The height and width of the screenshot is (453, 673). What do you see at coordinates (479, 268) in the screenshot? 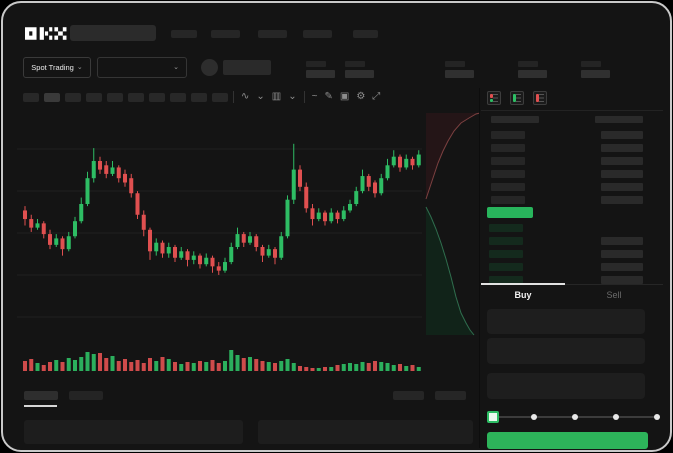
I see `panel-divider` at bounding box center [479, 268].